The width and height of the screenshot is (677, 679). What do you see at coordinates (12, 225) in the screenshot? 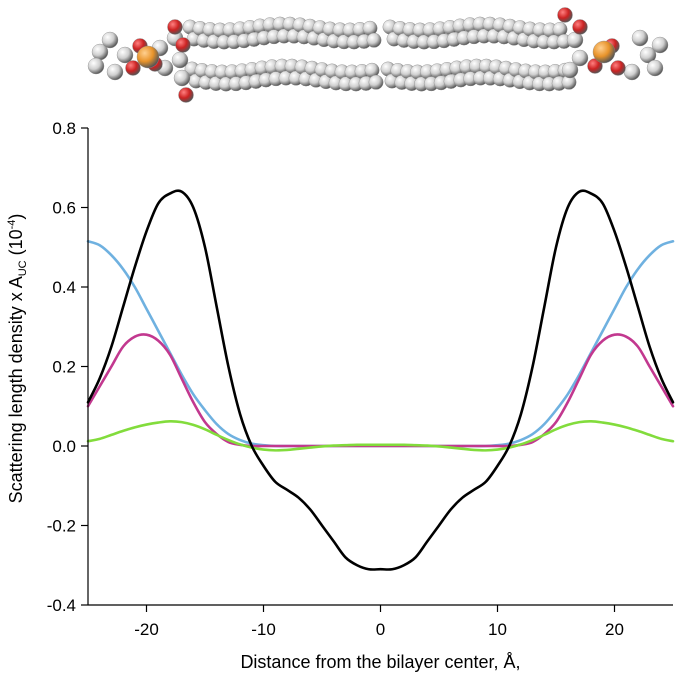
I see `y-axis-label-unit-exponent: -4` at bounding box center [12, 225].